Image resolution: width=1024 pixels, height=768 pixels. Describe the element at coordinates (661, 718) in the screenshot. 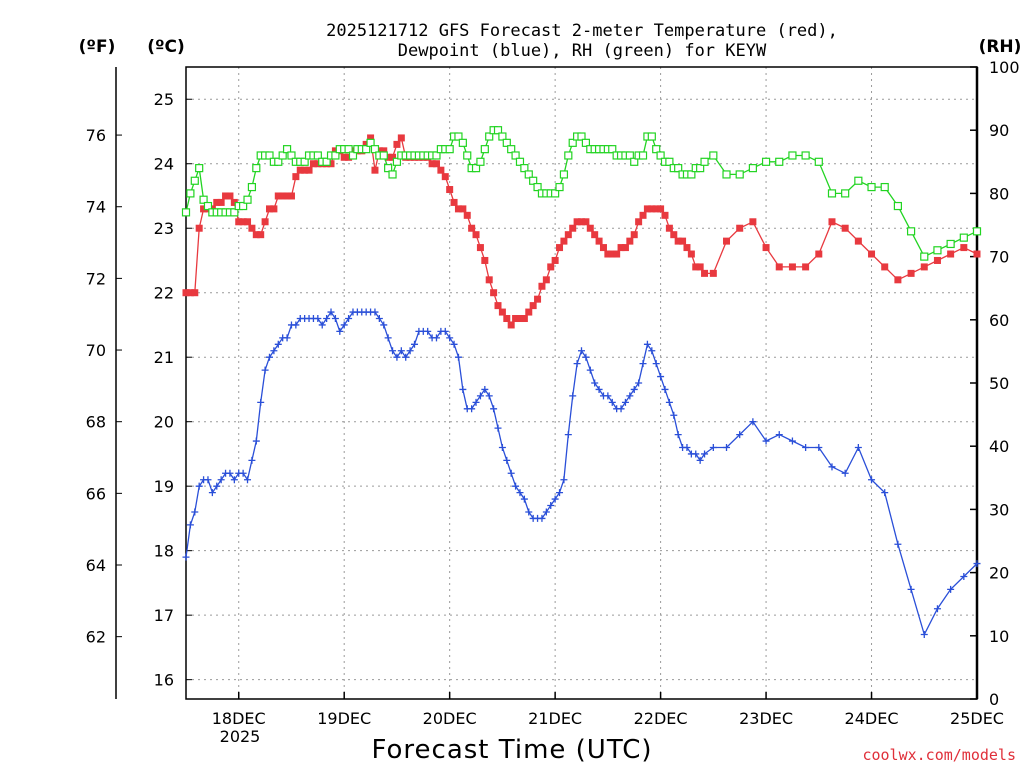

I see `x-tick-label: 22DEC` at that location.